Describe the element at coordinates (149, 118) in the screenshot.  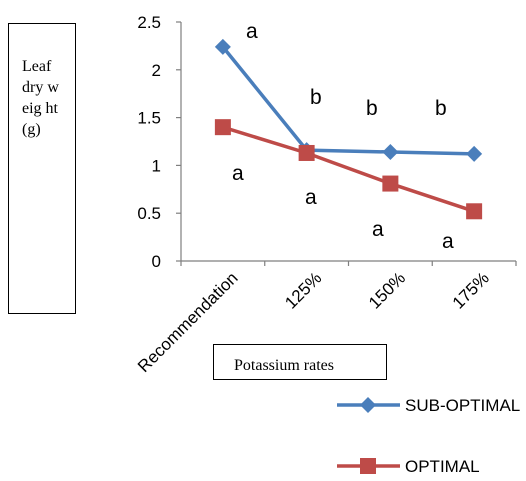
I see `y-tick-label: 1.5` at that location.